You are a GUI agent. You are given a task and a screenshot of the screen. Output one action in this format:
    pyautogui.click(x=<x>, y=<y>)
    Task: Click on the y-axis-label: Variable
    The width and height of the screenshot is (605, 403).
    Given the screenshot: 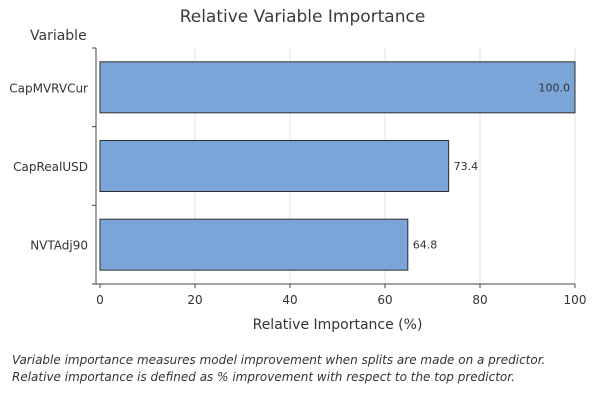 What is the action you would take?
    pyautogui.click(x=58, y=36)
    